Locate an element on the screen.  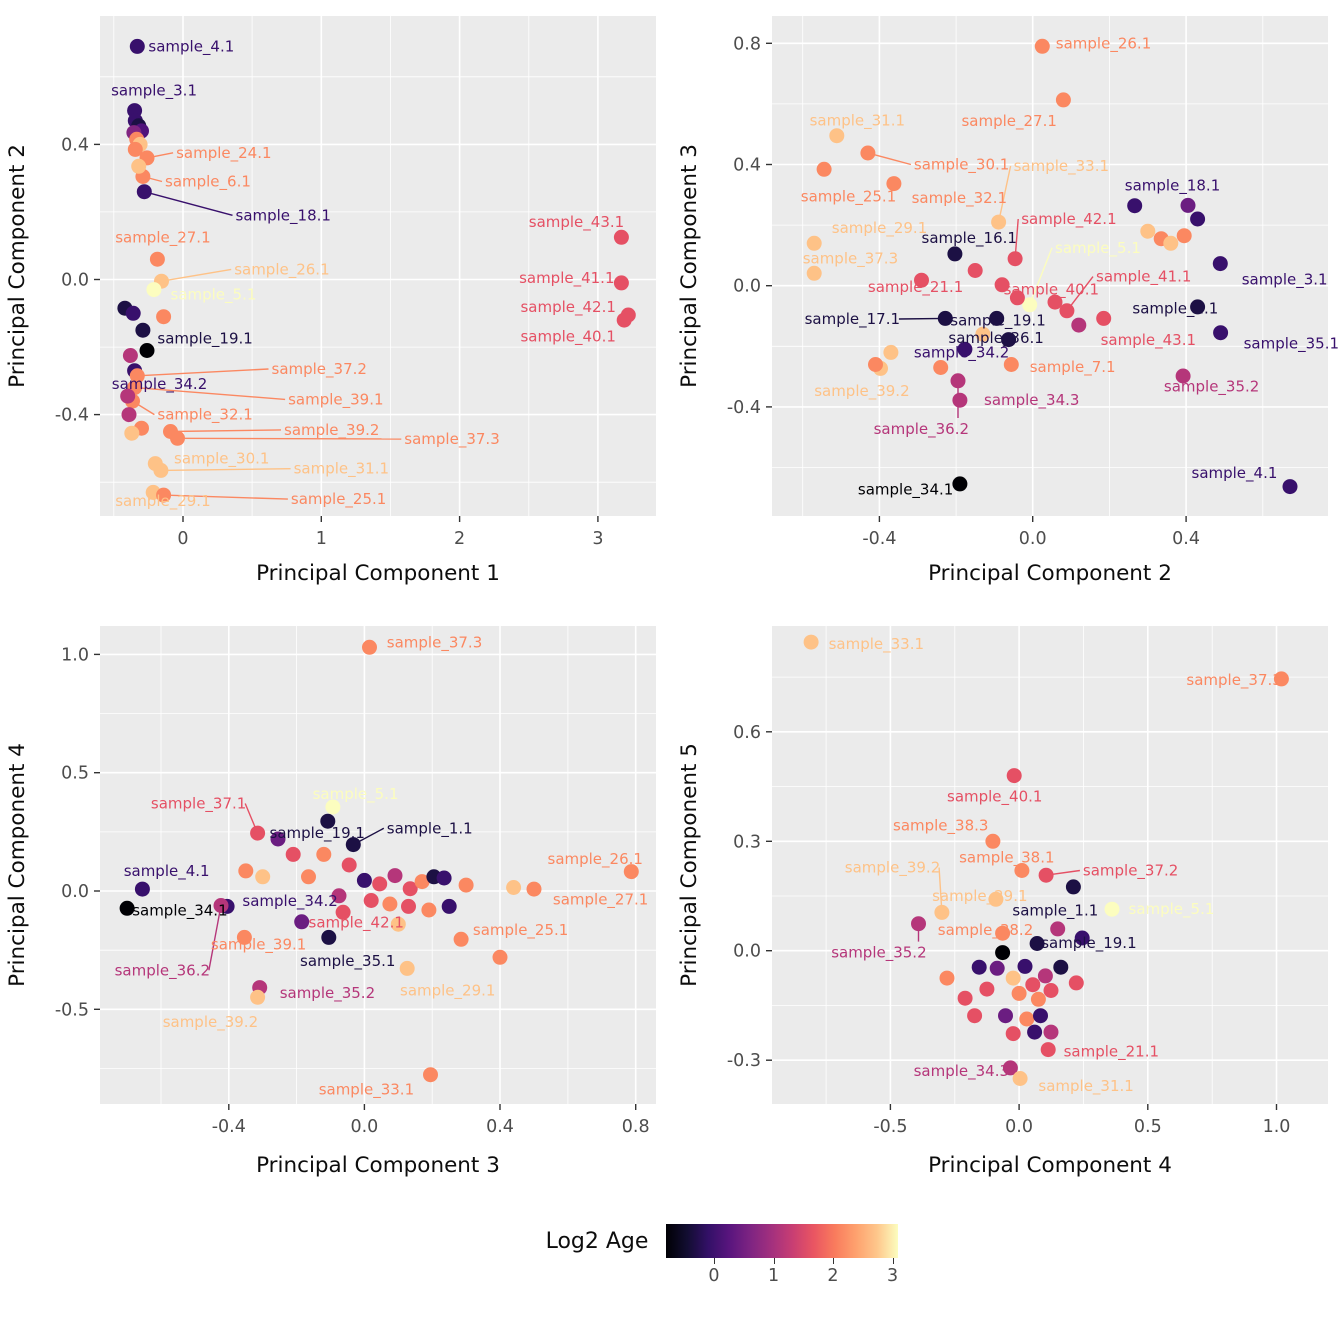
point-label: sample_40.1 is located at coordinates (1051, 290).